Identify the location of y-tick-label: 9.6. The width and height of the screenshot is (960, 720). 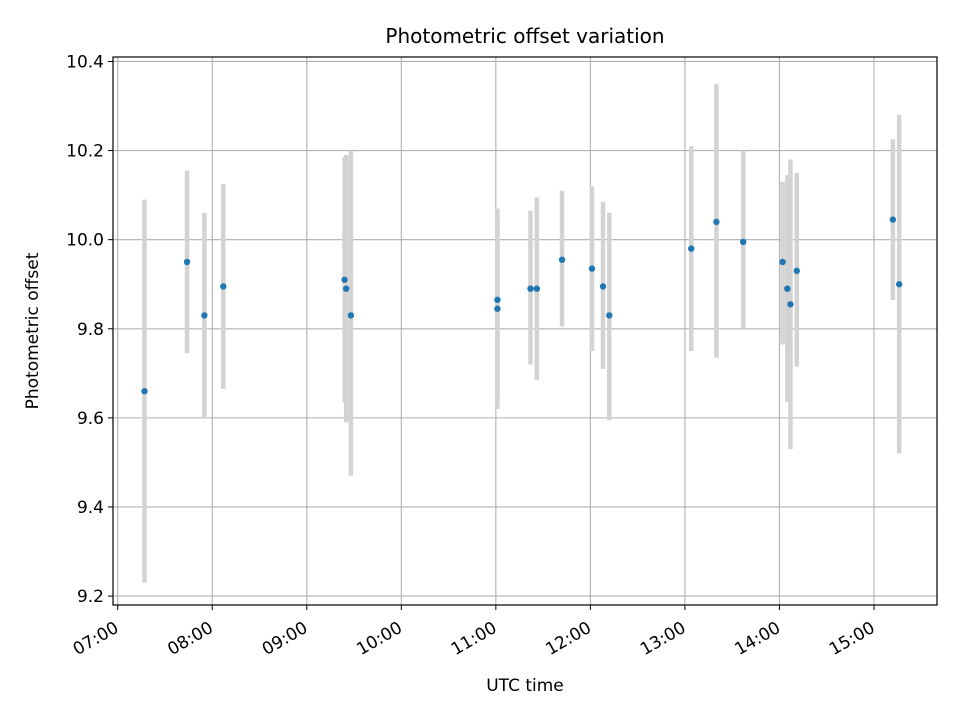
(90, 419).